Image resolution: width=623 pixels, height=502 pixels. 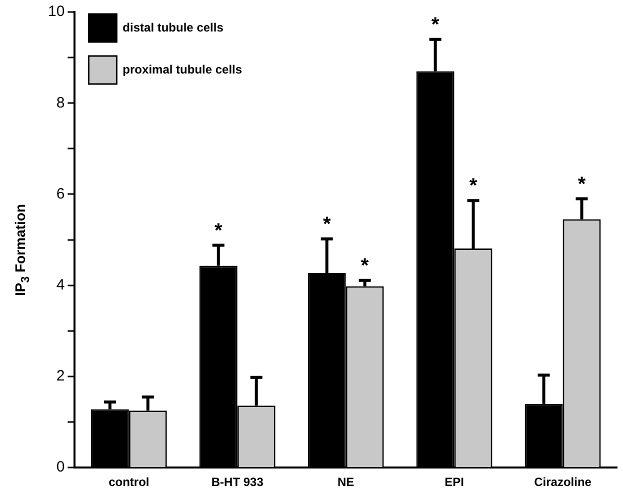 What do you see at coordinates (182, 69) in the screenshot?
I see `legend-label: proximal tubule cells` at bounding box center [182, 69].